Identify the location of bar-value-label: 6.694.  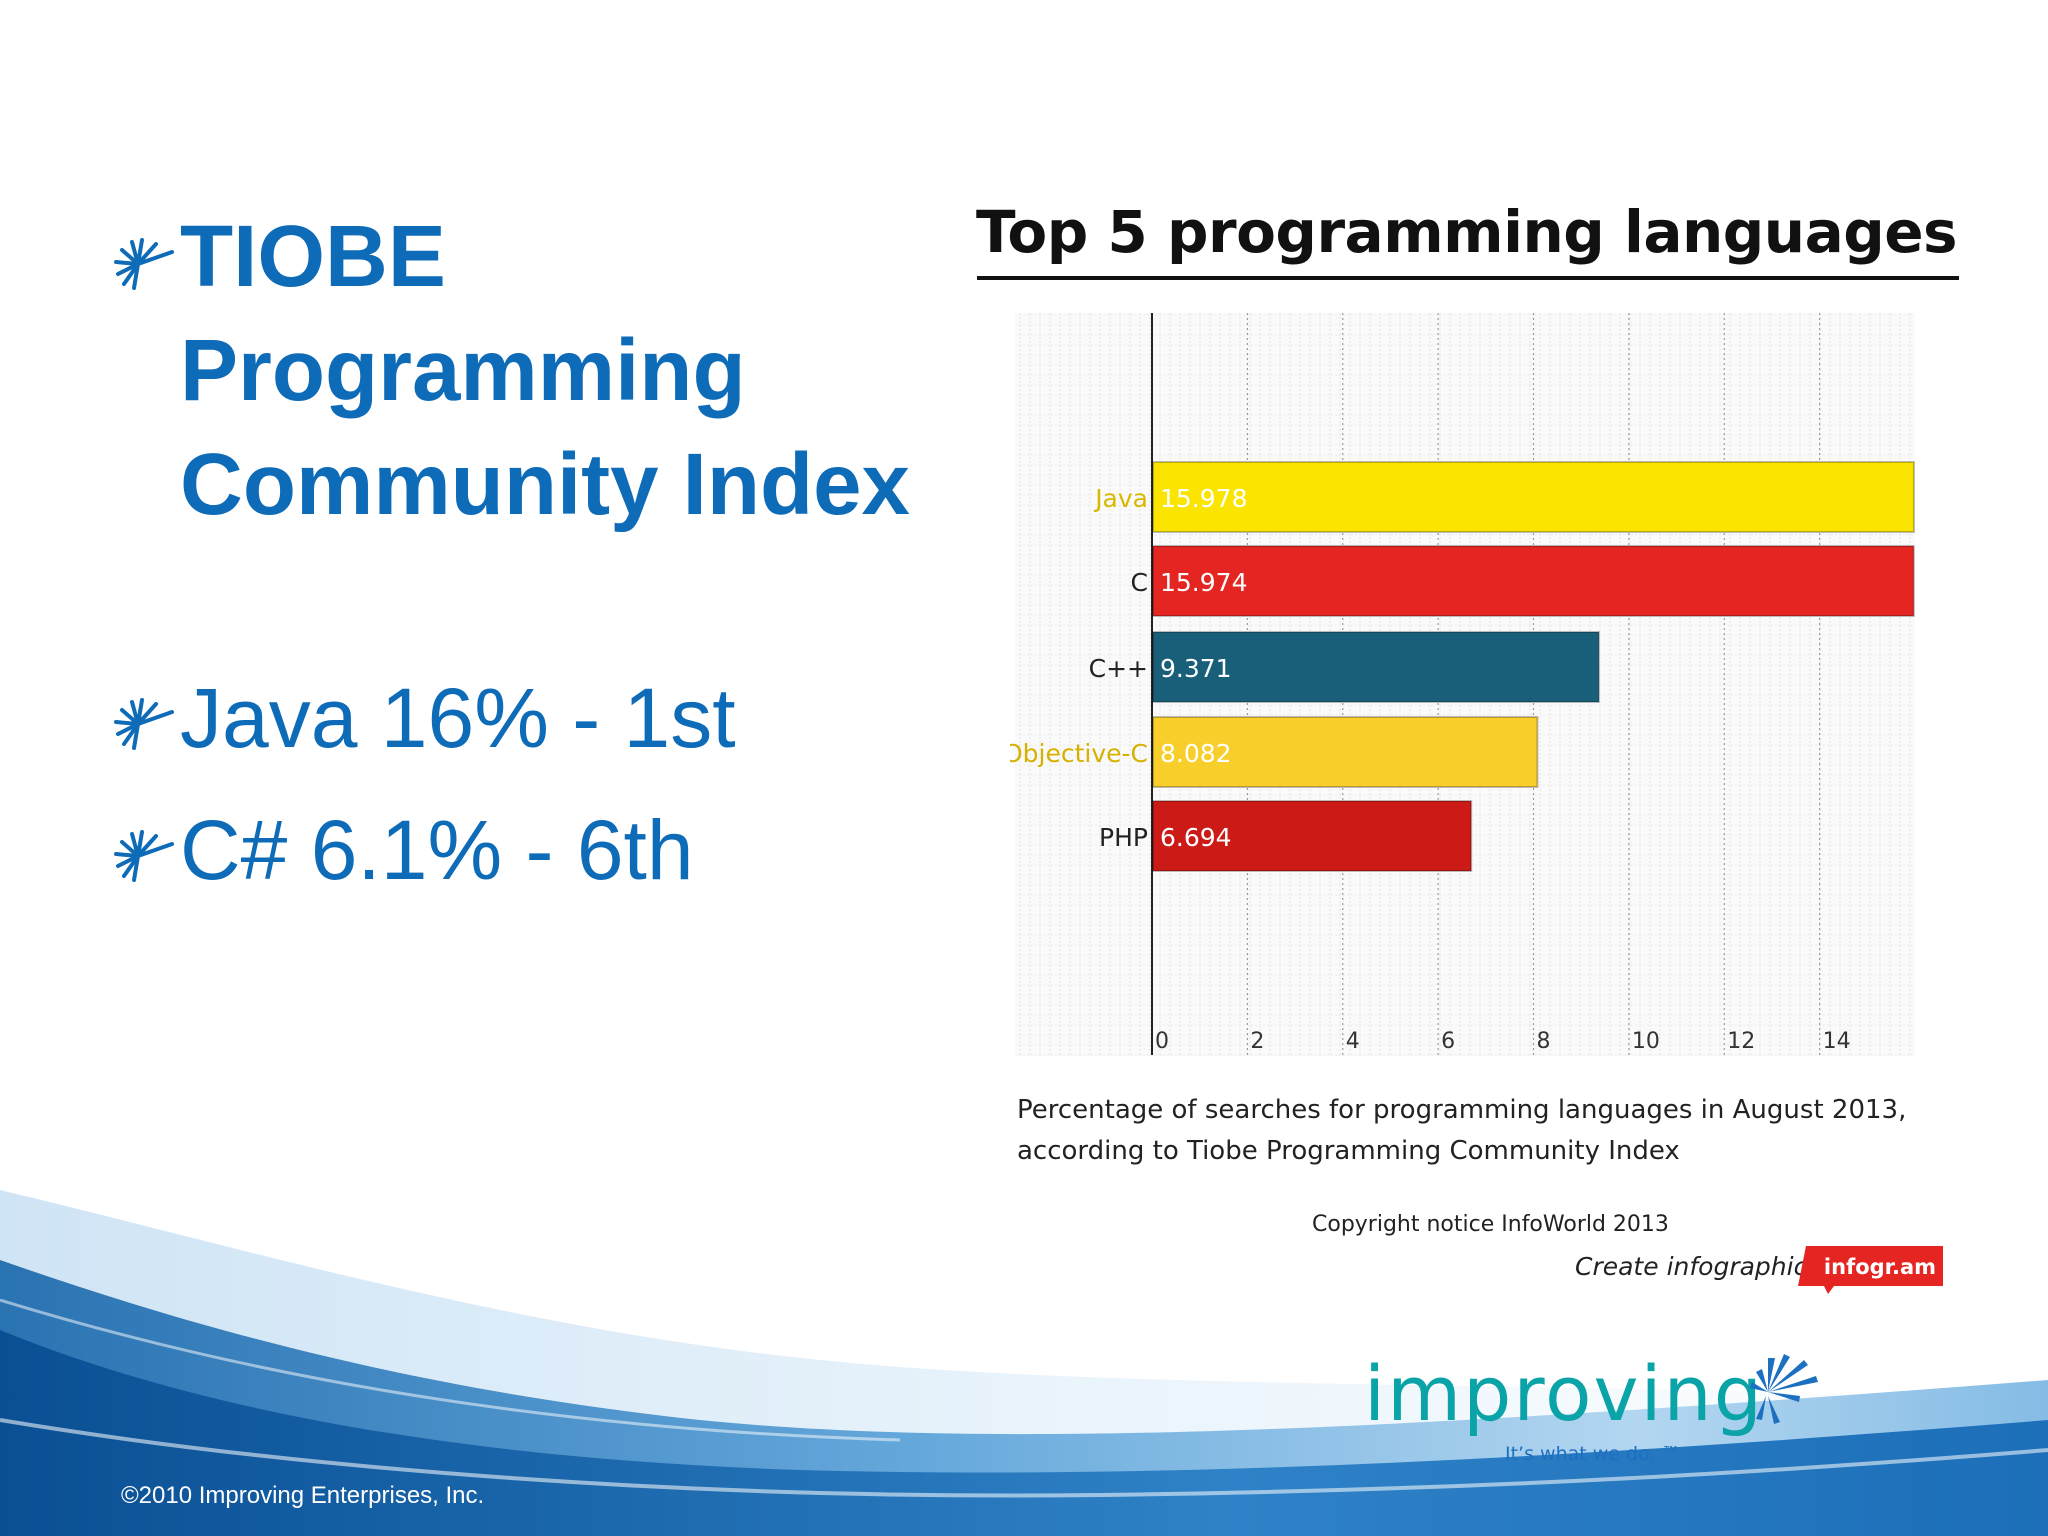
(1196, 837).